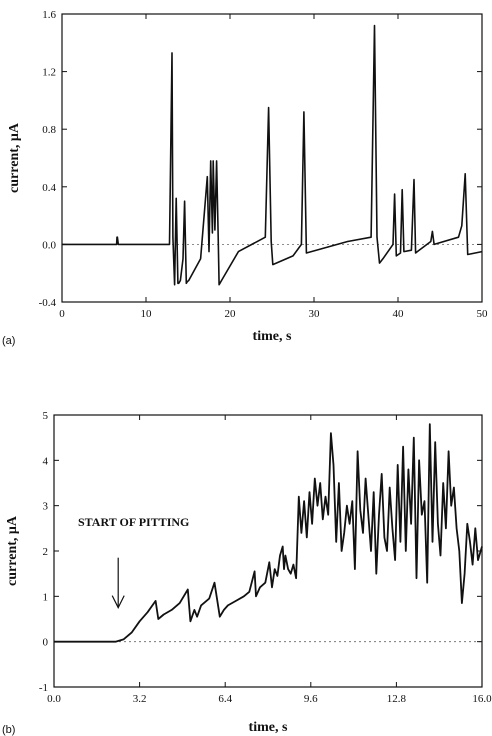  What do you see at coordinates (46, 597) in the screenshot?
I see `y-tick-label: 1` at bounding box center [46, 597].